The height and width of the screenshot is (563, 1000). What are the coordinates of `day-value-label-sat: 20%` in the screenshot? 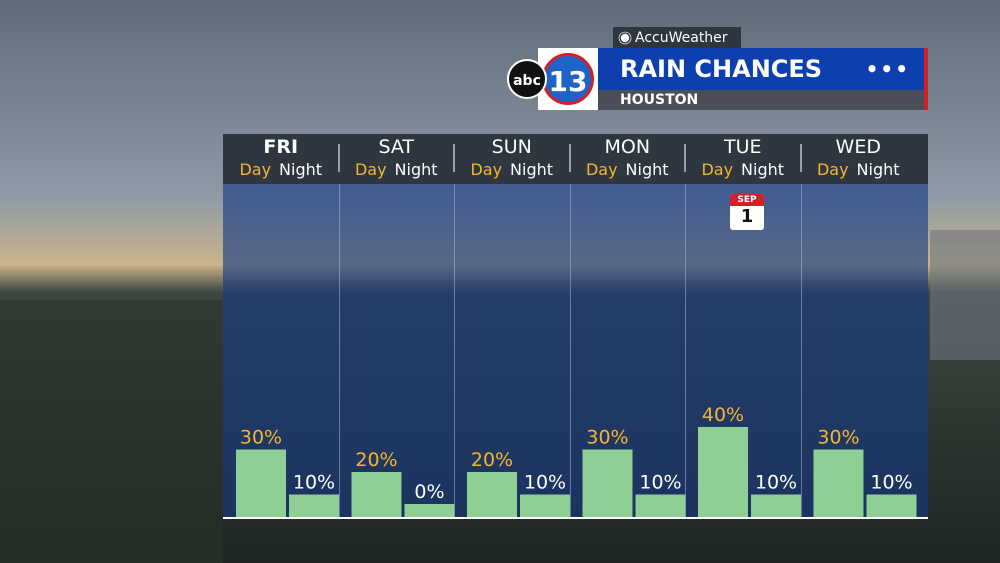 It's located at (376, 460).